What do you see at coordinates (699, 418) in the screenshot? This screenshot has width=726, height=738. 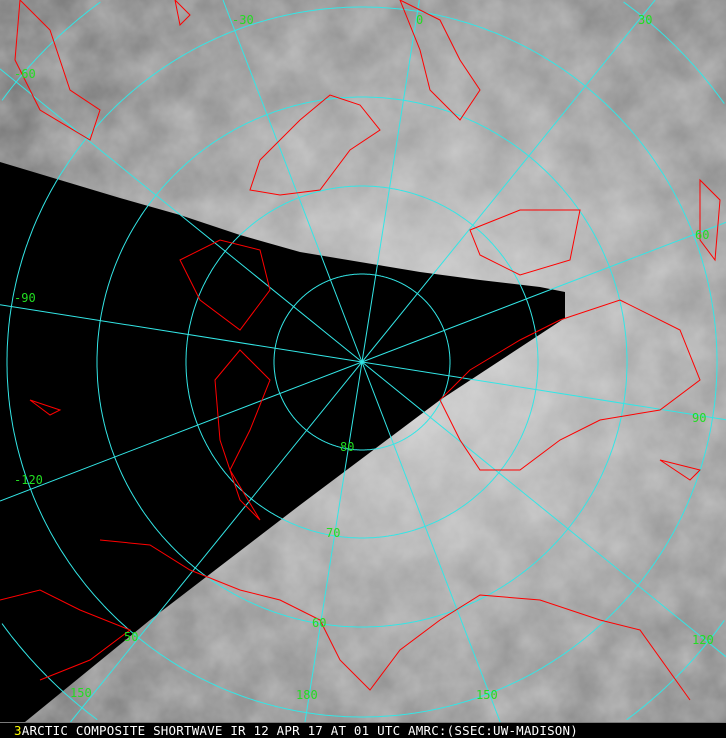 I see `longitude-label: 90` at bounding box center [699, 418].